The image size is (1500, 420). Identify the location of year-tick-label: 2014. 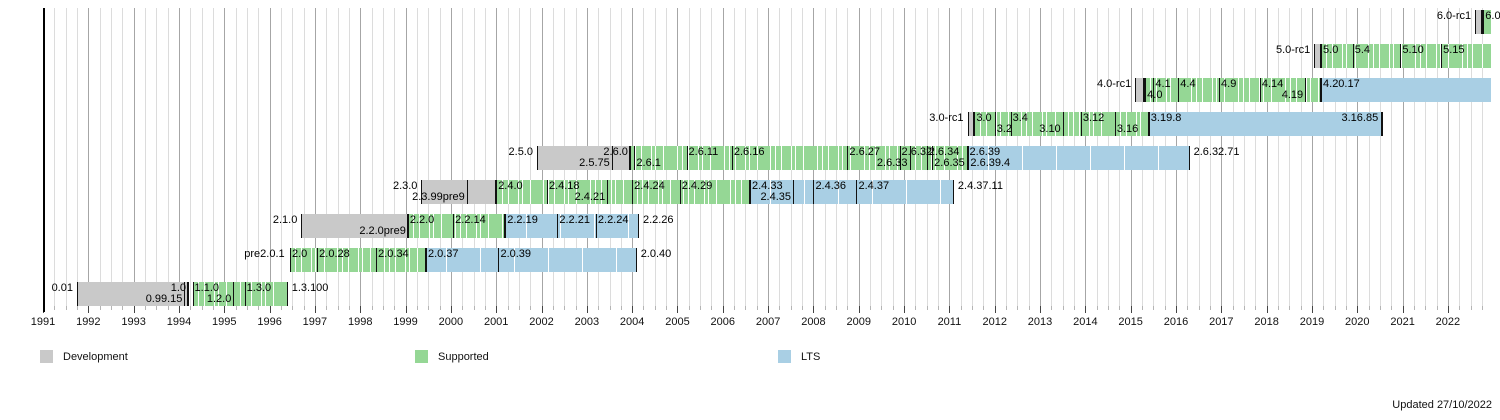
(1085, 322).